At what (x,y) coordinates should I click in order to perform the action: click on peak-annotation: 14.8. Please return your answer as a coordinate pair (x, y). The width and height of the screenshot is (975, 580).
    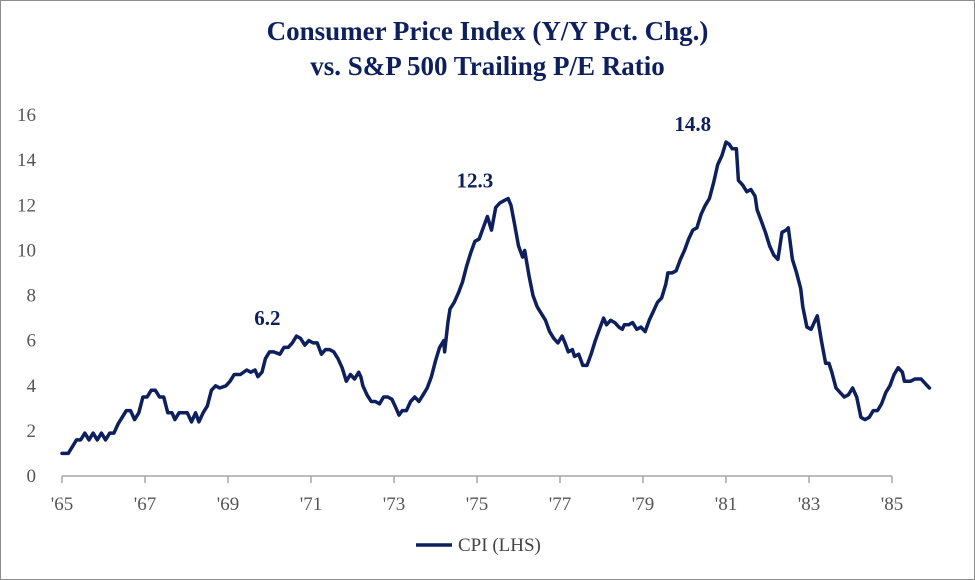
    Looking at the image, I should click on (692, 124).